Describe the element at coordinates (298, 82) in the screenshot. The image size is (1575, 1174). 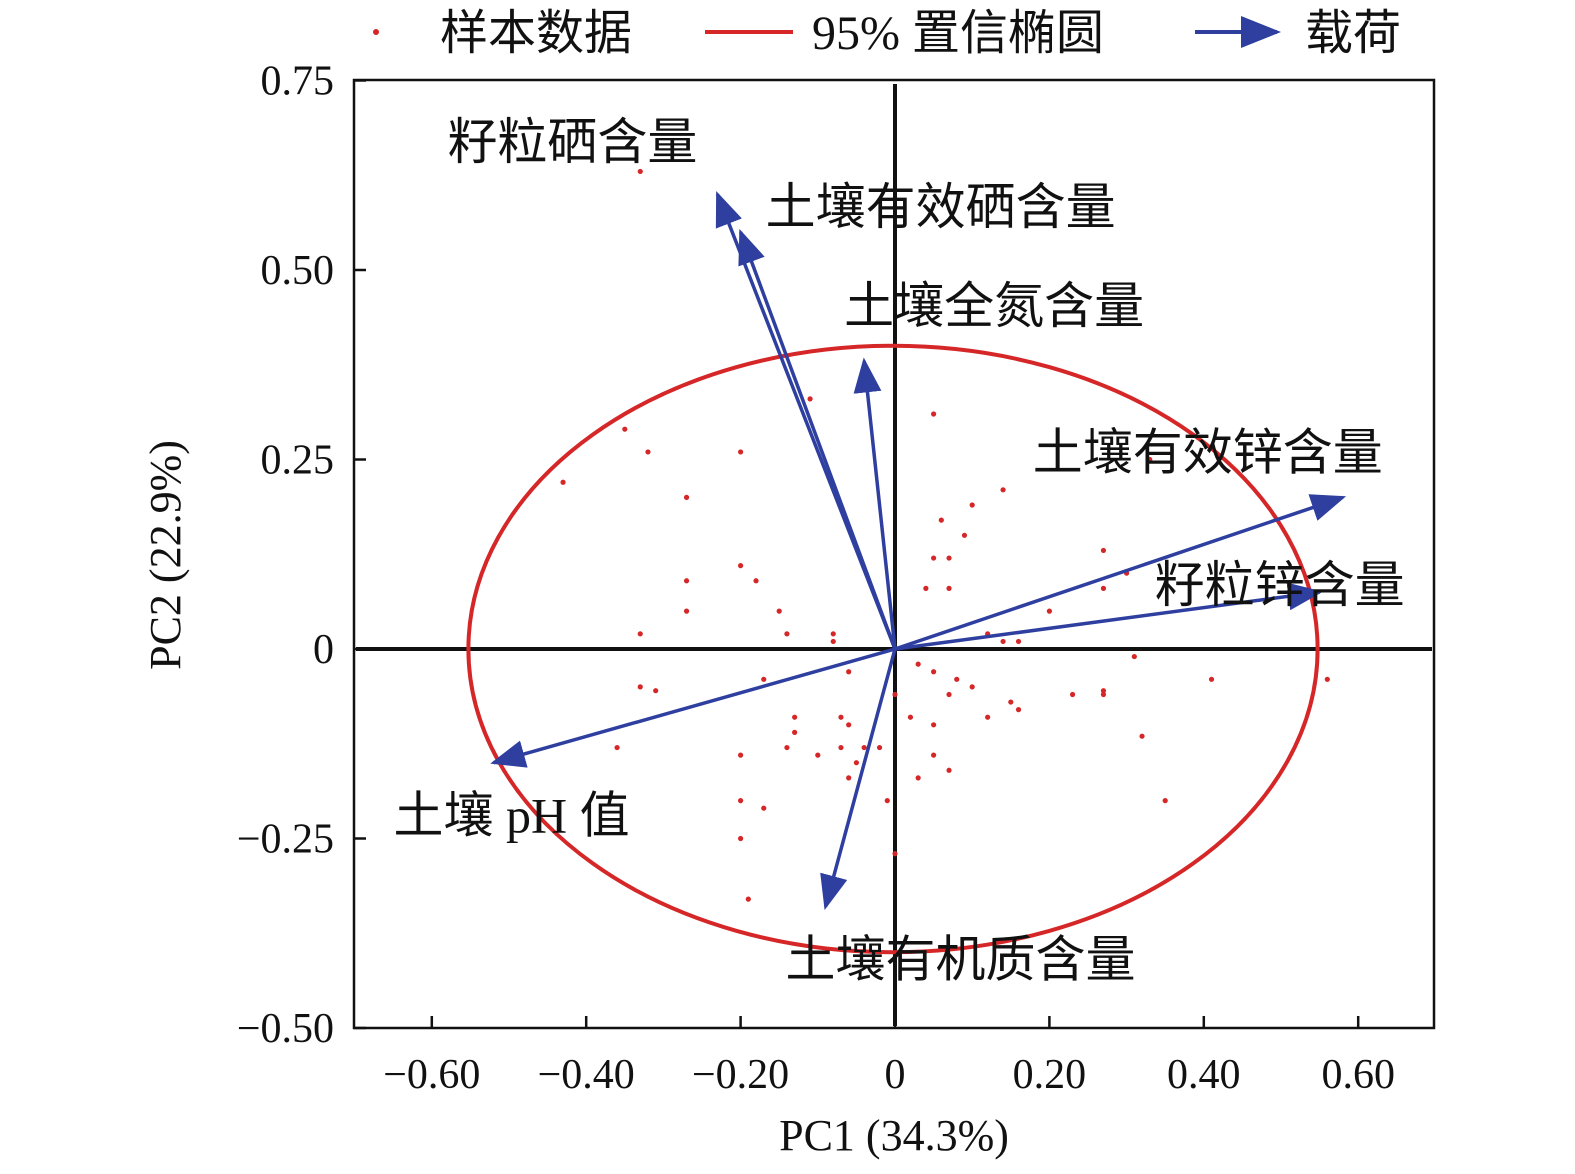
I see `y-tick-label: 0.75` at that location.